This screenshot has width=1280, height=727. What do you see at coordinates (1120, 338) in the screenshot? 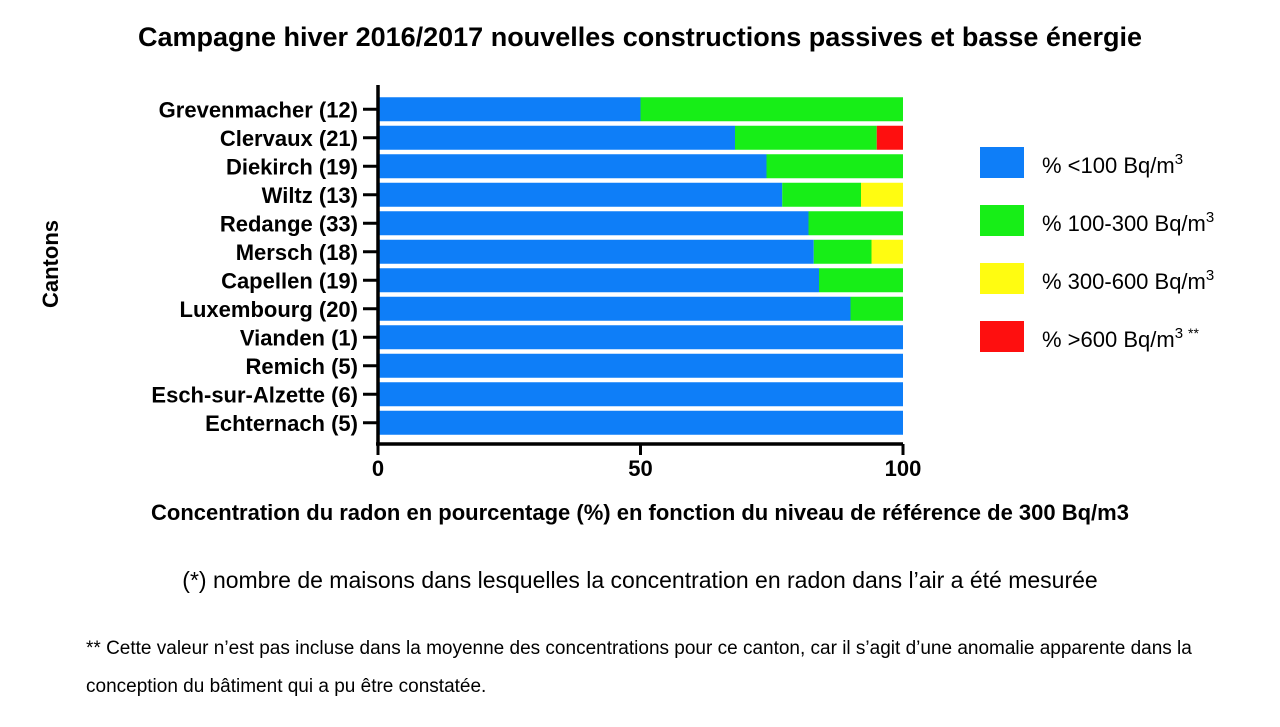
I see `legend-label: % >600 Bq/m3 **` at bounding box center [1120, 338].